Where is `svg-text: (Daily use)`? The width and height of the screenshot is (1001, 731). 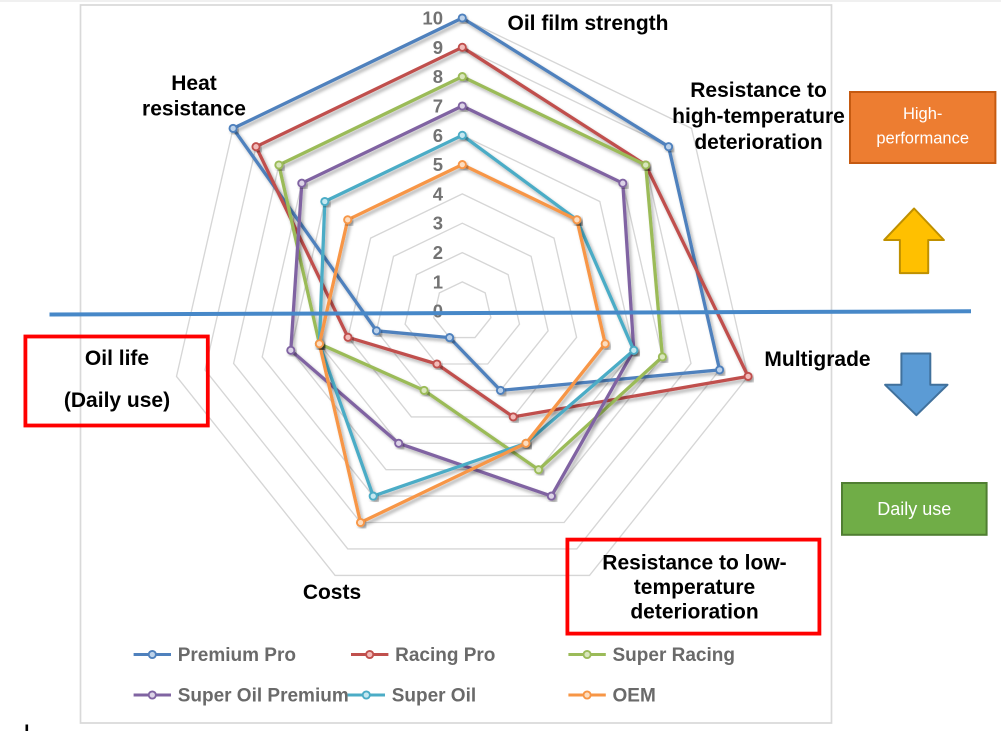
svg-text: (Daily use) is located at coordinates (117, 400).